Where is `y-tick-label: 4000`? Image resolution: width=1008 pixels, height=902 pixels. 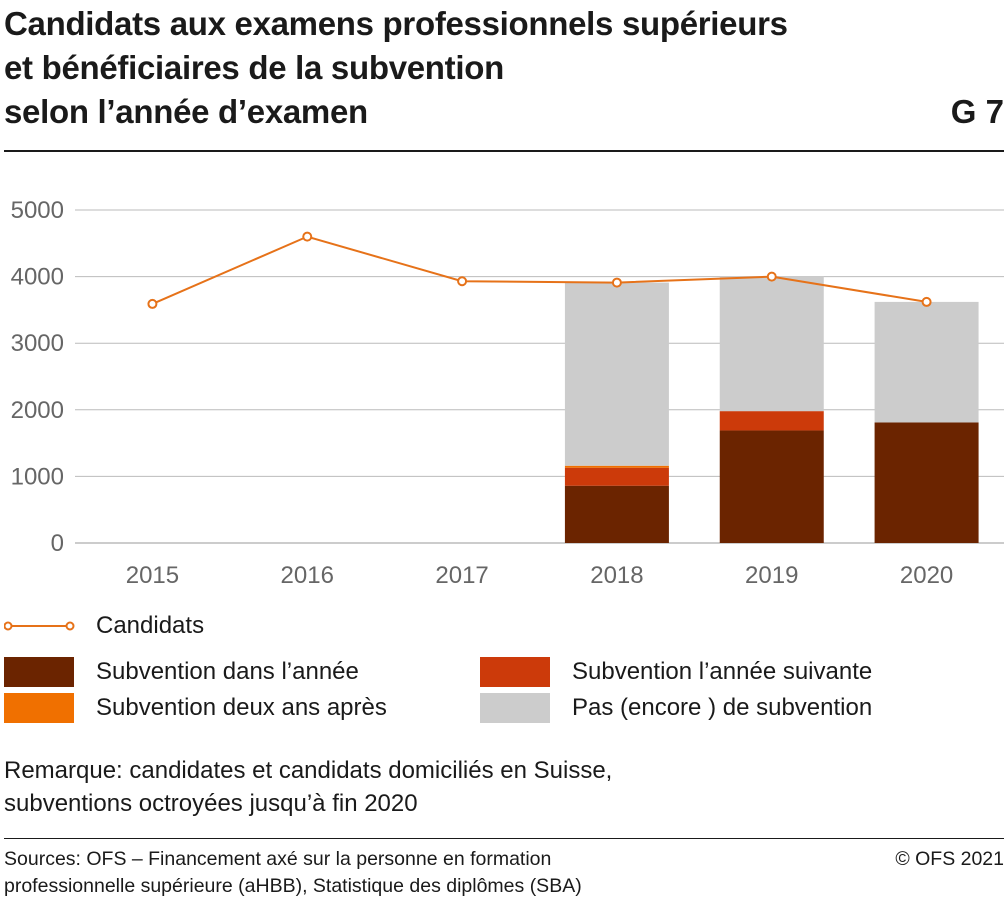 y-tick-label: 4000 is located at coordinates (37, 277).